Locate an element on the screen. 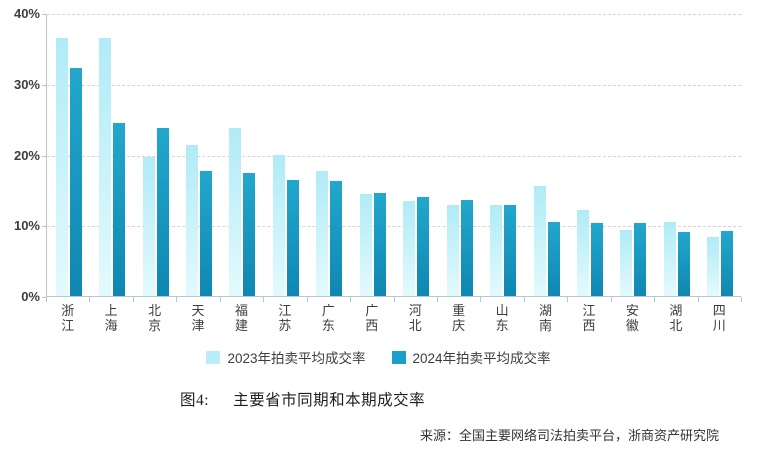 Image resolution: width=757 pixels, height=453 pixels. legend-label-2024: 2024年拍卖平均成交率 is located at coordinates (481, 358).